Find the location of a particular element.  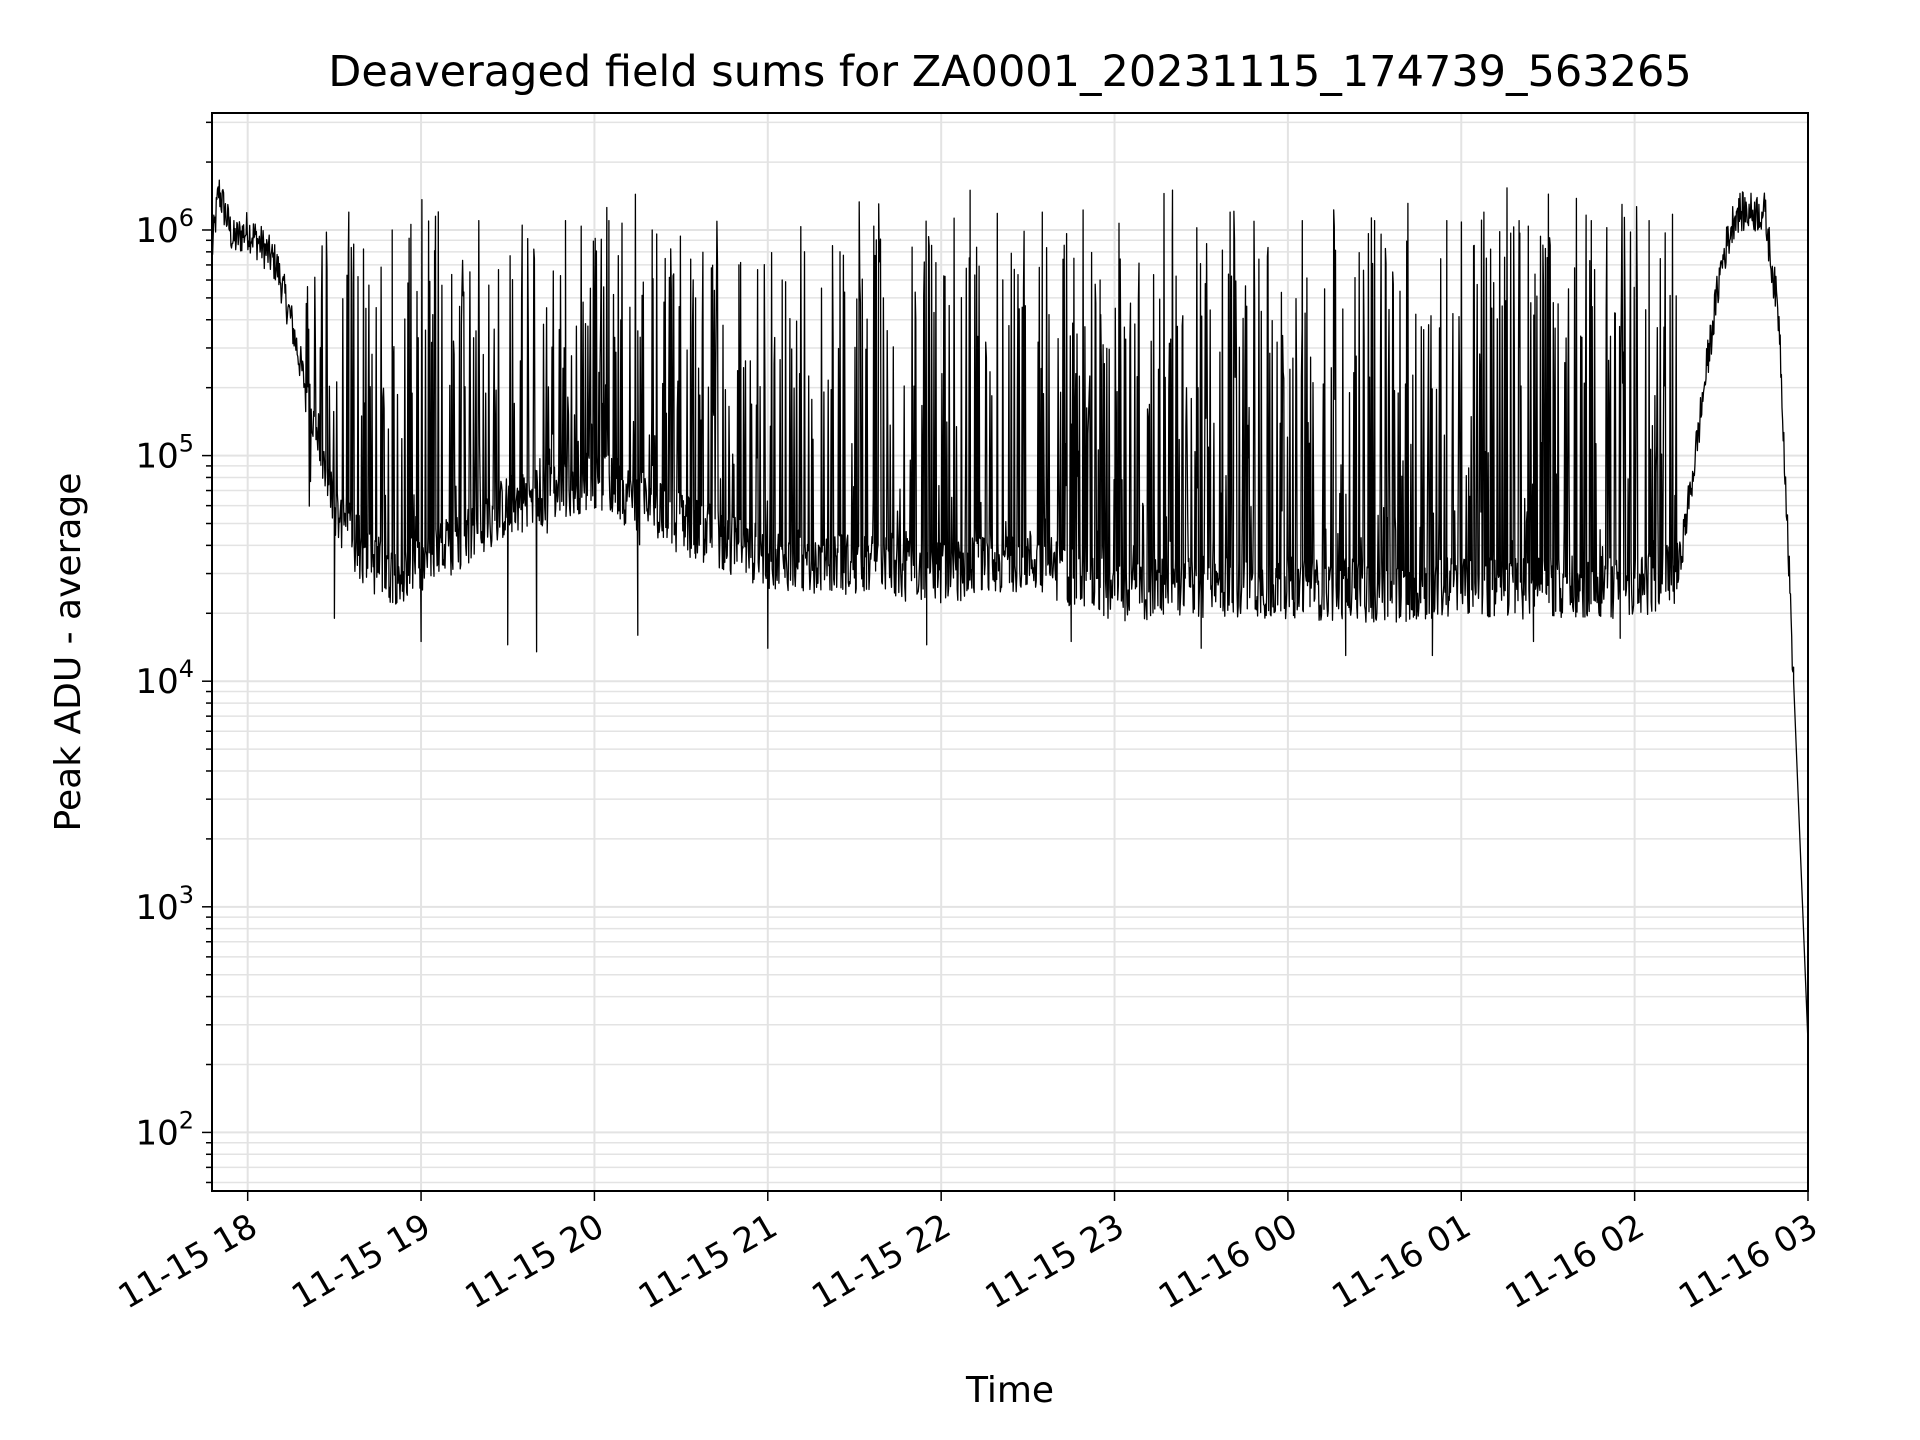

y-axis-label: Peak ADU - average is located at coordinates (68, 652).